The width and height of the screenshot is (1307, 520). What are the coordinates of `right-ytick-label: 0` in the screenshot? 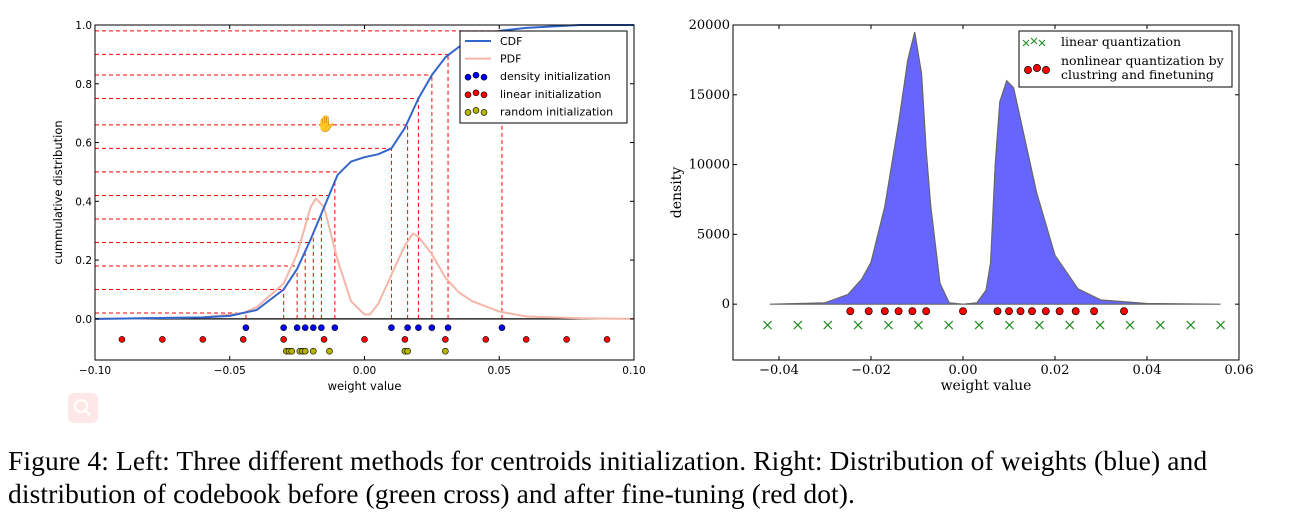 It's located at (726, 304).